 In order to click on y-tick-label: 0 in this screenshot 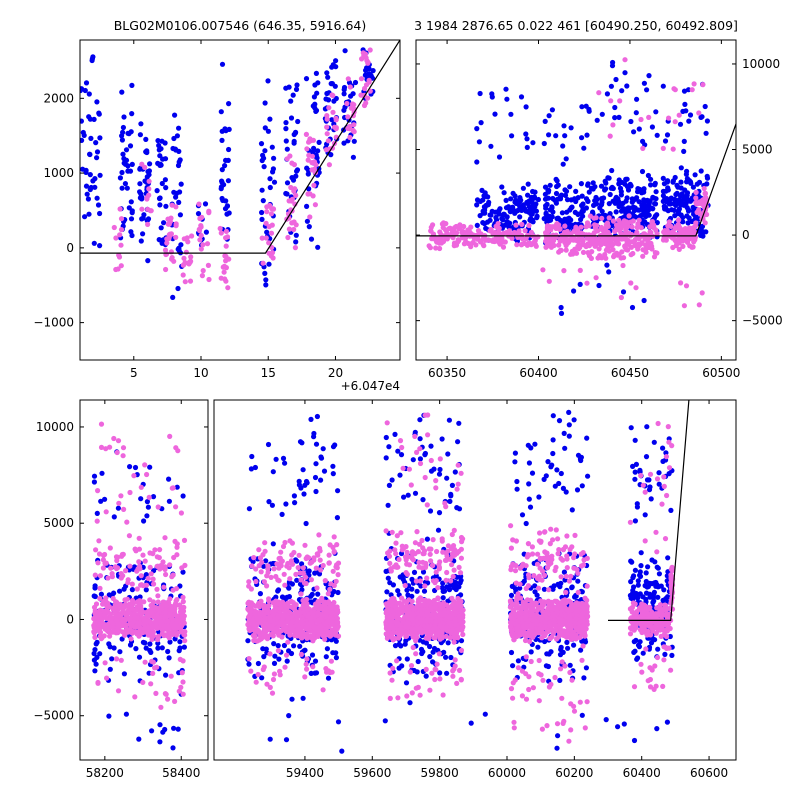, I will do `click(746, 235)`.